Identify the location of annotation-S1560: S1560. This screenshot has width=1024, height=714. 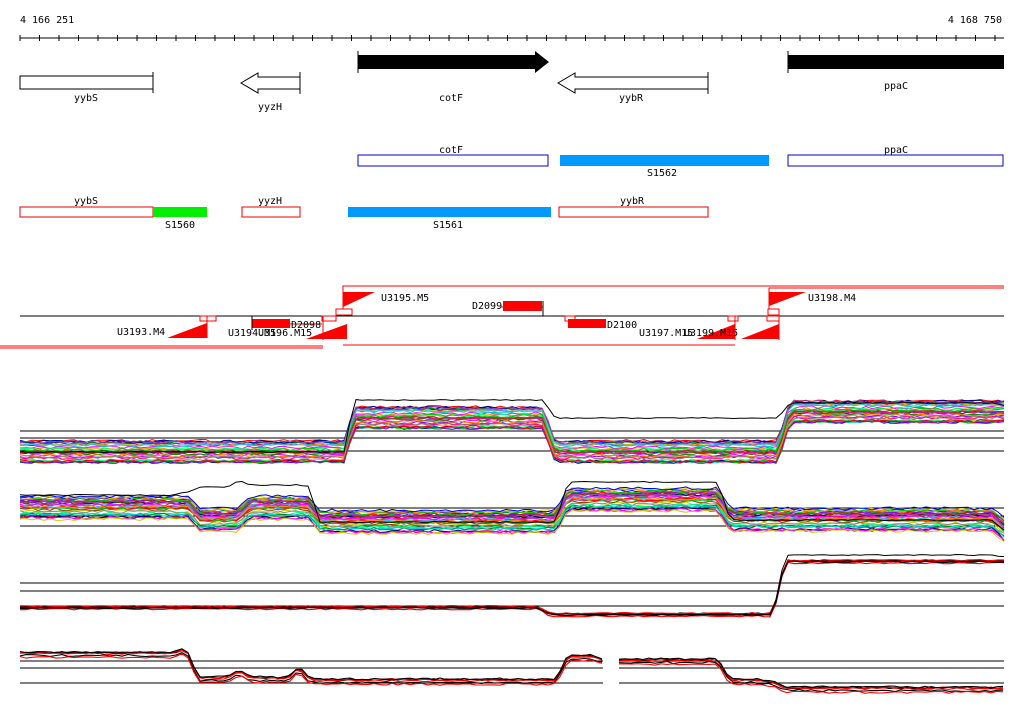
(180, 219).